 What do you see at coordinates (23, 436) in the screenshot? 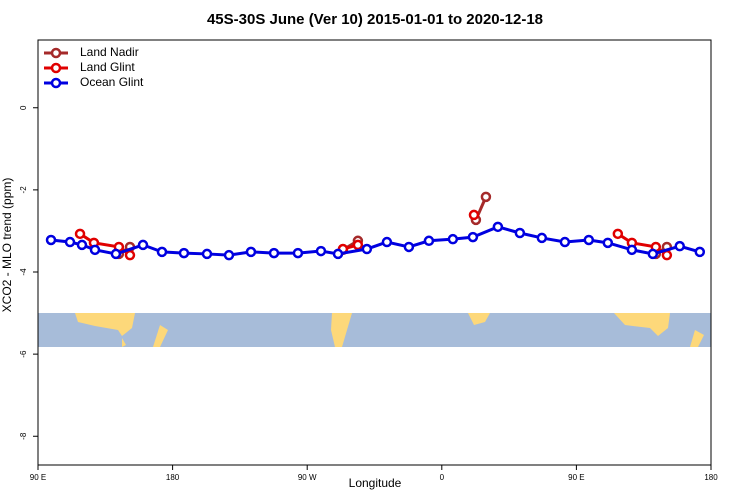
I see `y-tick-label: -8` at bounding box center [23, 436].